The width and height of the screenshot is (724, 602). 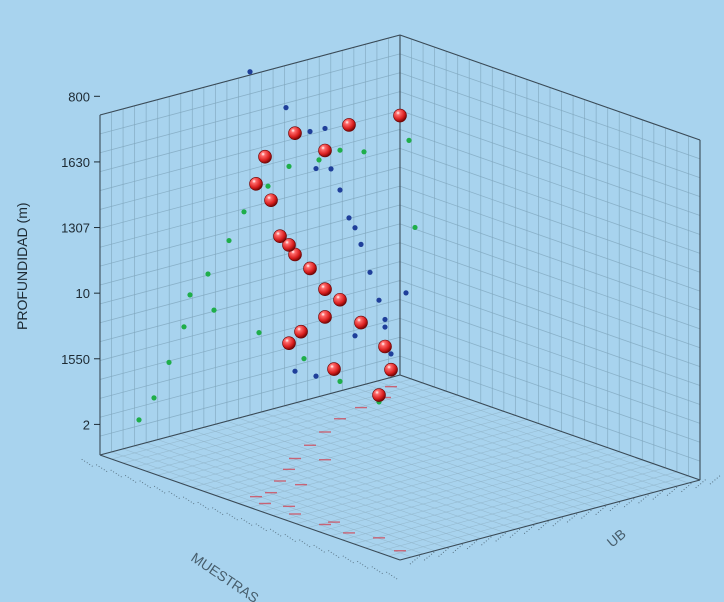 What do you see at coordinates (250, 415) in the screenshot?
I see `floor-back-left-edge` at bounding box center [250, 415].